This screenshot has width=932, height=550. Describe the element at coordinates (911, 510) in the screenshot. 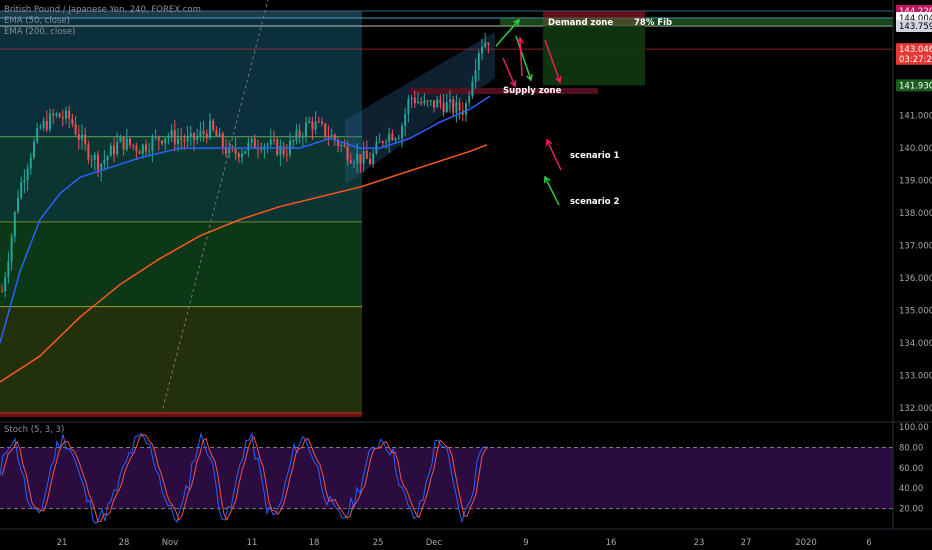

I see `stoch-tick-label: 20.00` at that location.